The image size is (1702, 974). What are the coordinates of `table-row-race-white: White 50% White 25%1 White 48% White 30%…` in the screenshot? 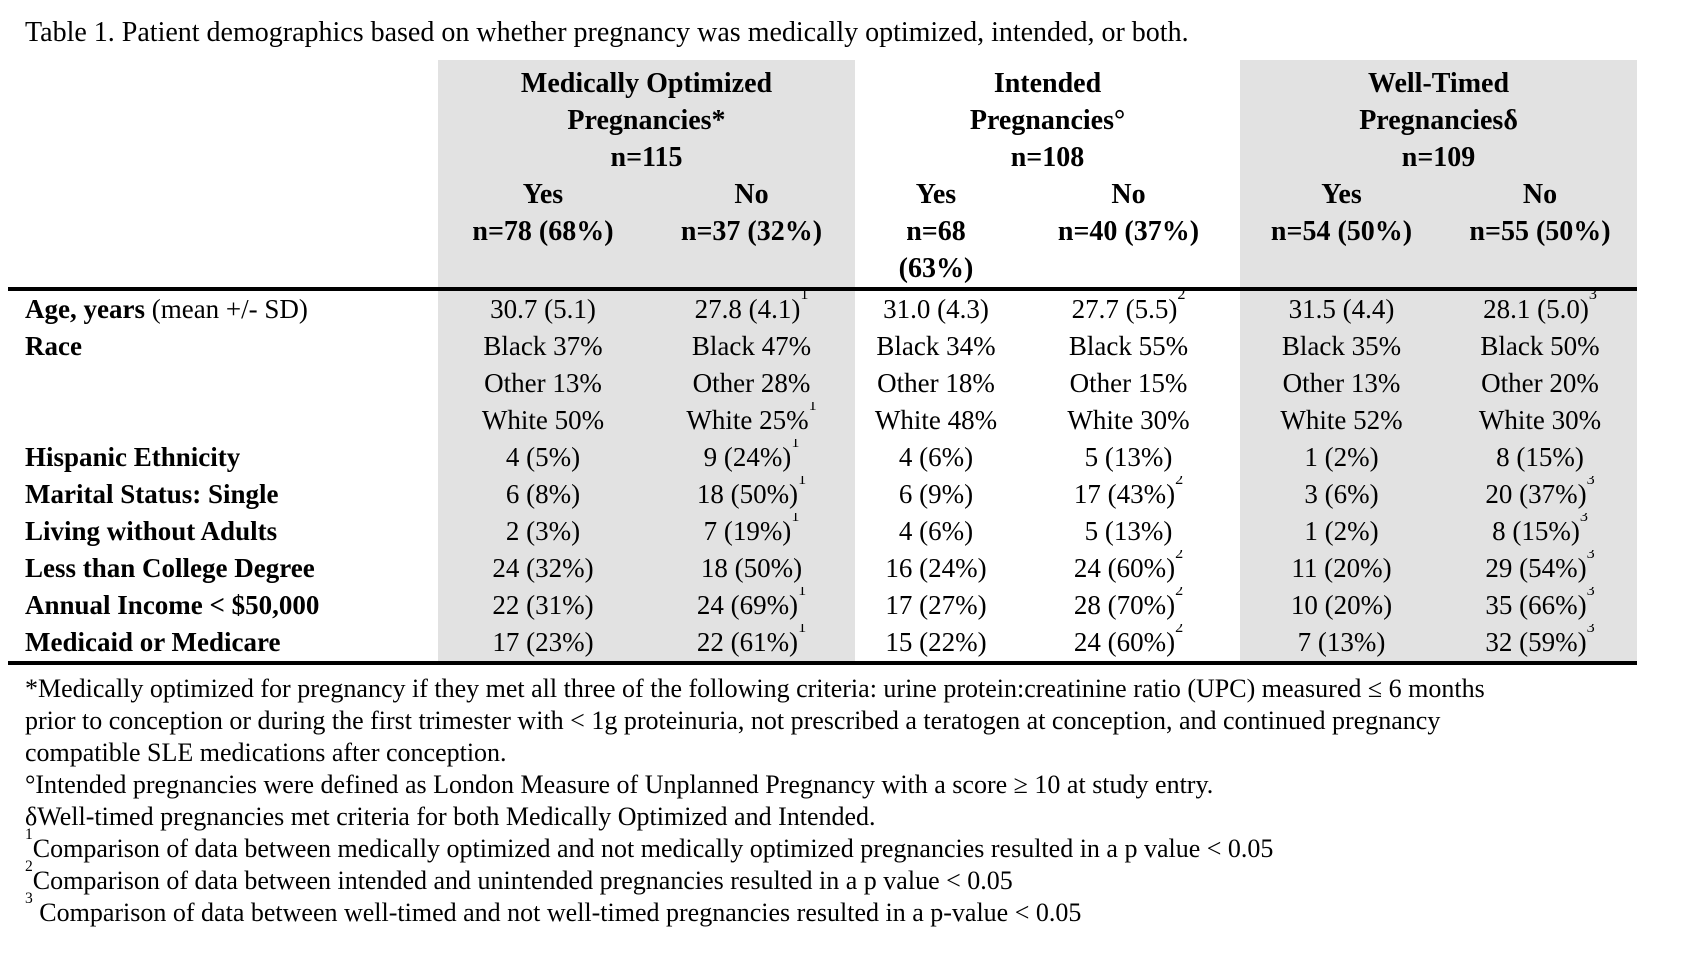 It's located at (823, 420).